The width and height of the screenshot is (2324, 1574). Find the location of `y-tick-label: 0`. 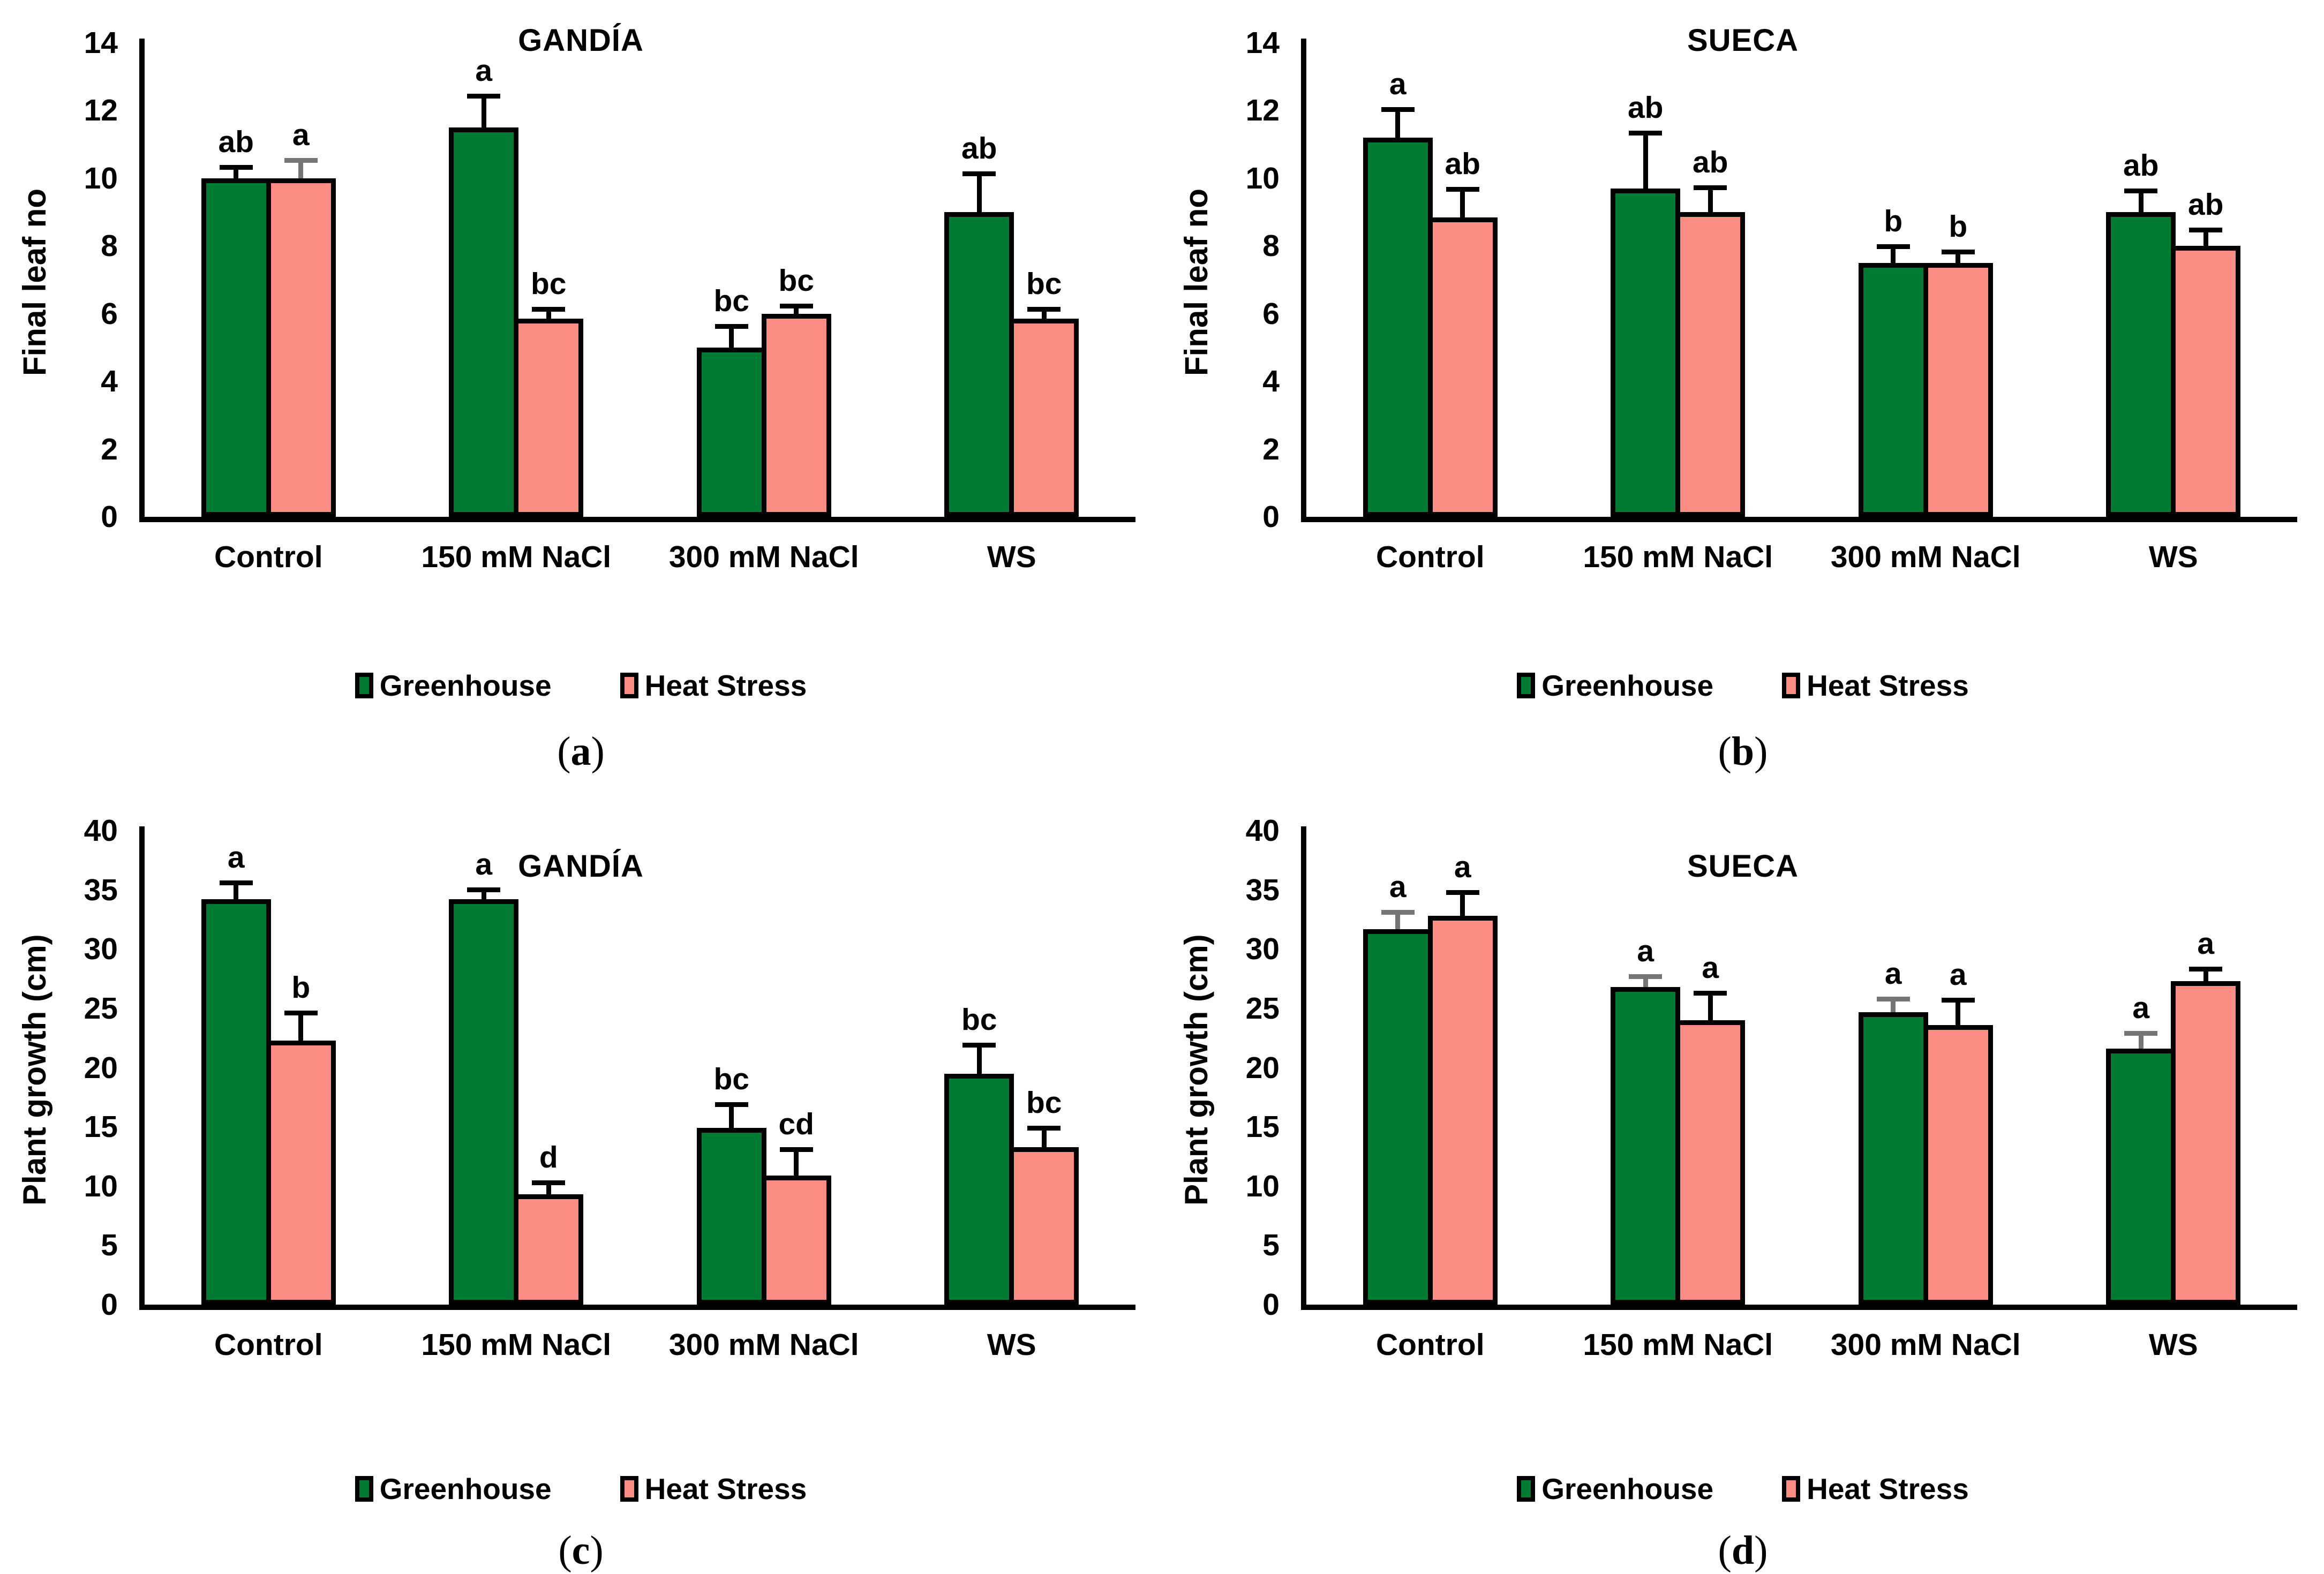

y-tick-label: 0 is located at coordinates (110, 517).